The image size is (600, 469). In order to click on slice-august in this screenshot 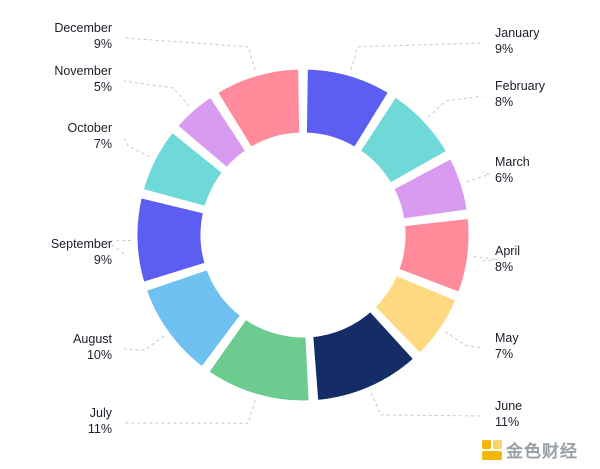, I will do `click(193, 318)`.